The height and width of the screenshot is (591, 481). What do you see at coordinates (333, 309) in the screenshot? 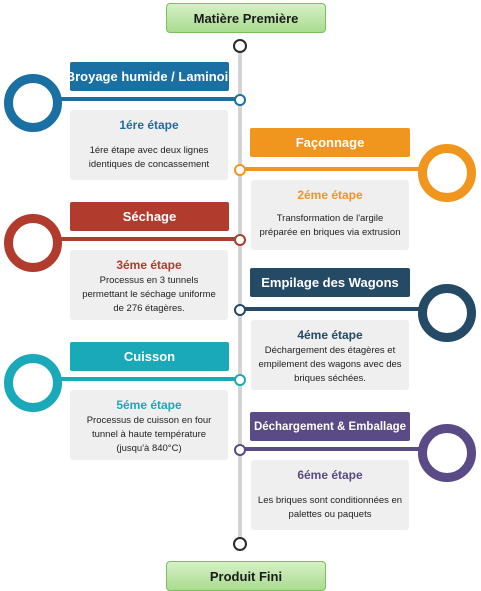
I see `stage-4-connector` at bounding box center [333, 309].